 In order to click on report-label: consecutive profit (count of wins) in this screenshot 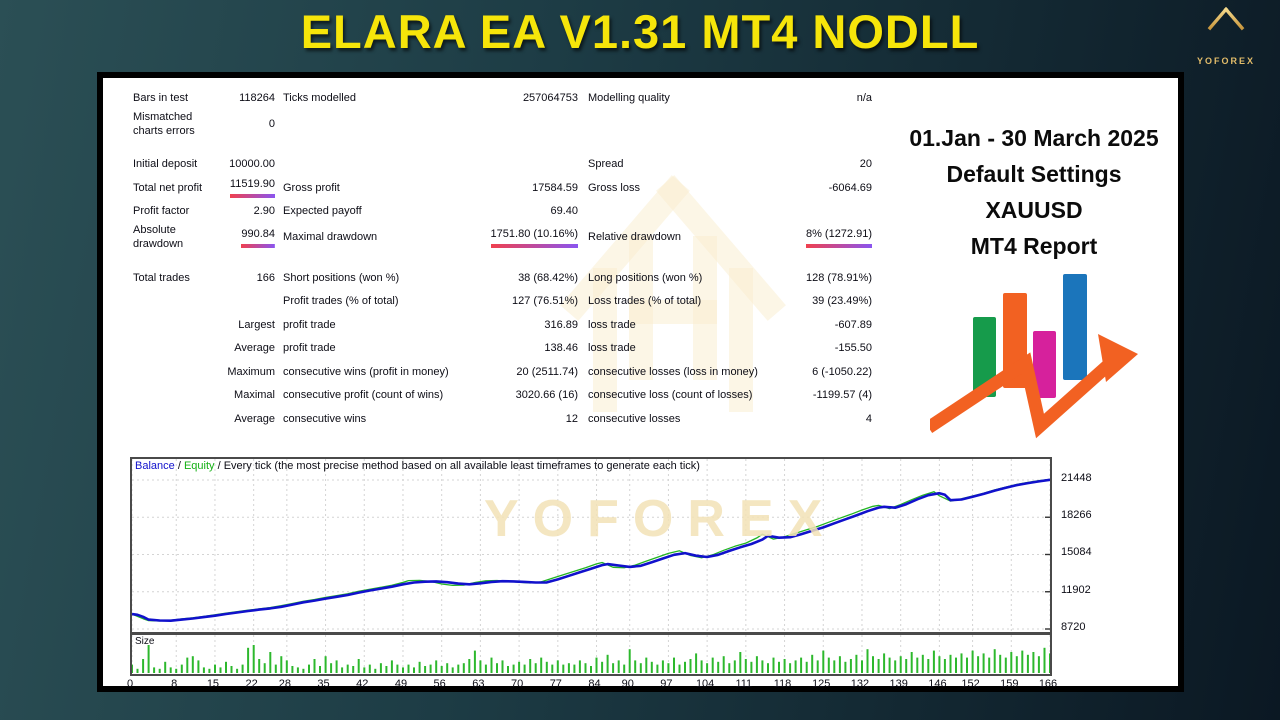, I will do `click(363, 395)`.